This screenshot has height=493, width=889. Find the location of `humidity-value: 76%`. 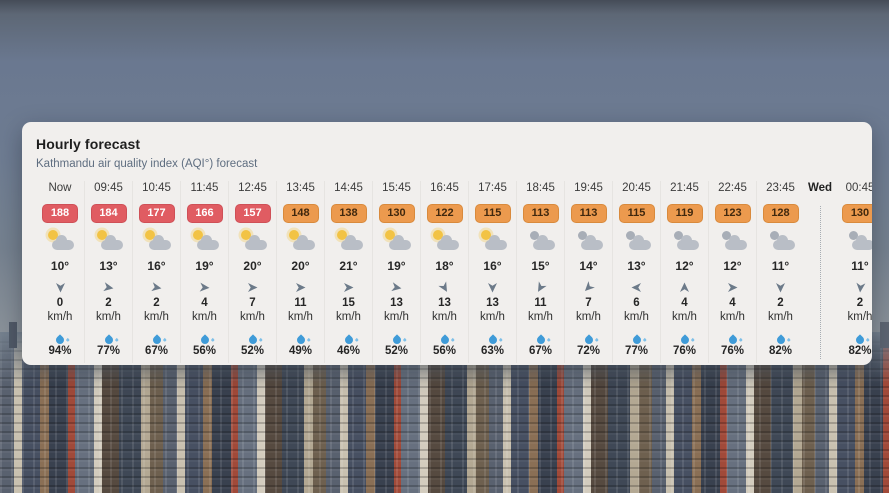

humidity-value: 76% is located at coordinates (732, 351).